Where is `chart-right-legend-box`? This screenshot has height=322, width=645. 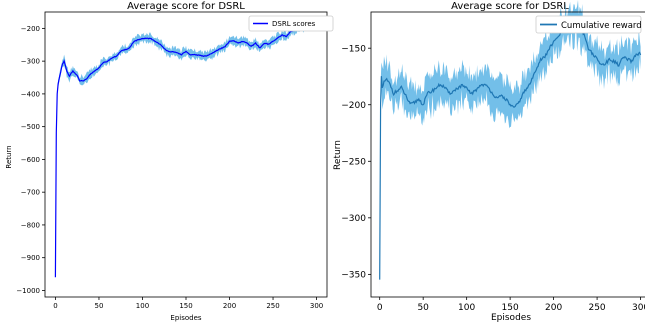
chart-right-legend-box is located at coordinates (588, 24).